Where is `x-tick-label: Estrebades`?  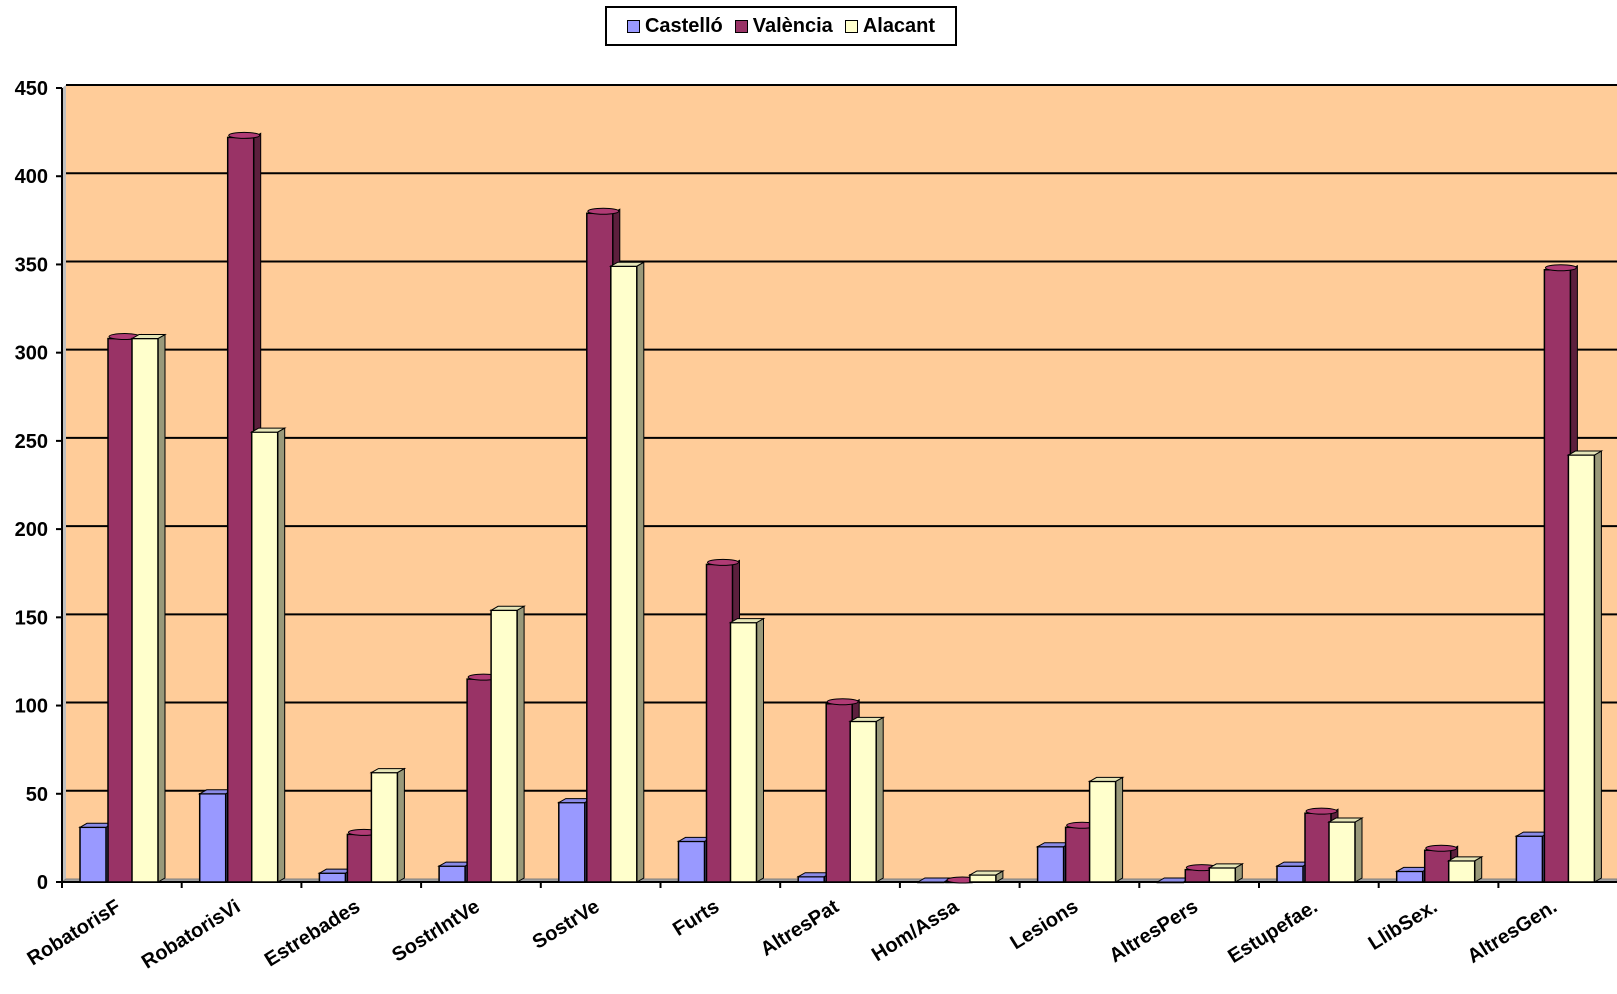
x-tick-label: Estrebades is located at coordinates (312, 934).